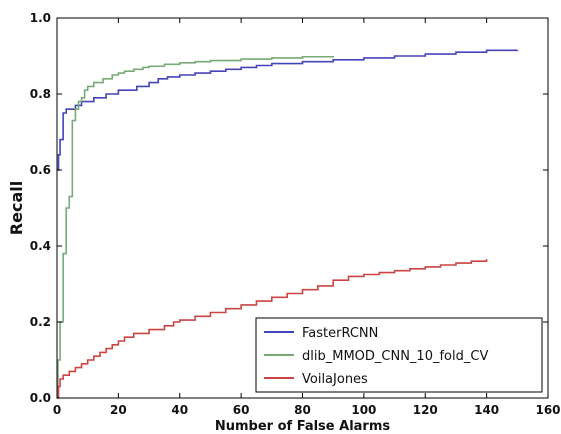 This screenshot has width=561, height=434. Describe the element at coordinates (40, 398) in the screenshot. I see `y-tick-label: 0.0` at that location.